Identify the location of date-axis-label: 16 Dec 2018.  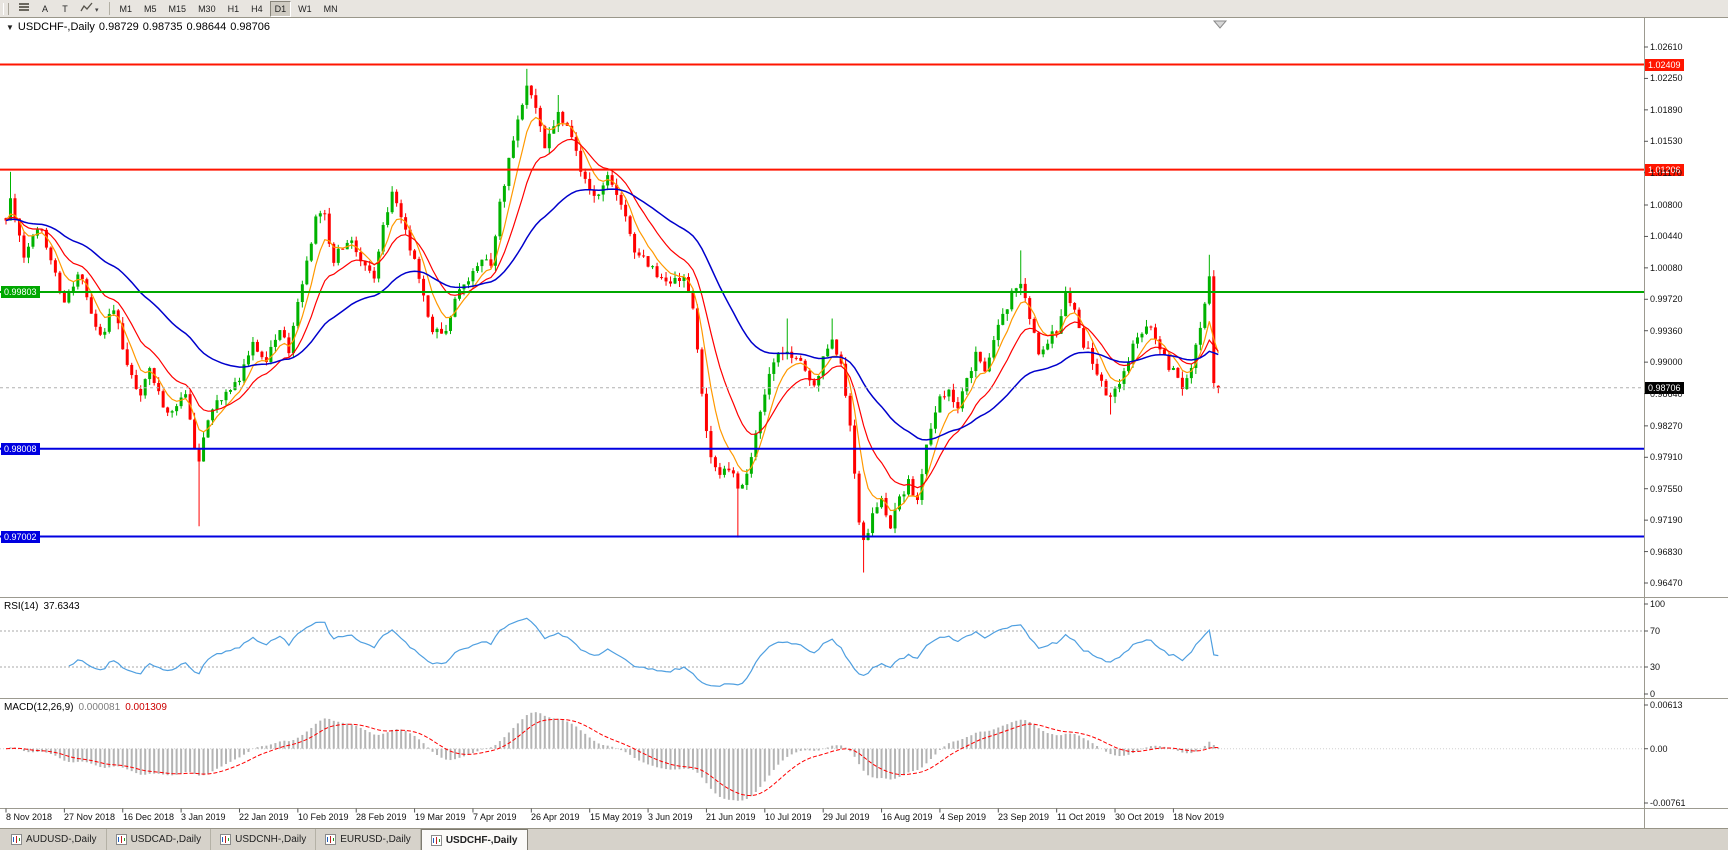
(149, 817).